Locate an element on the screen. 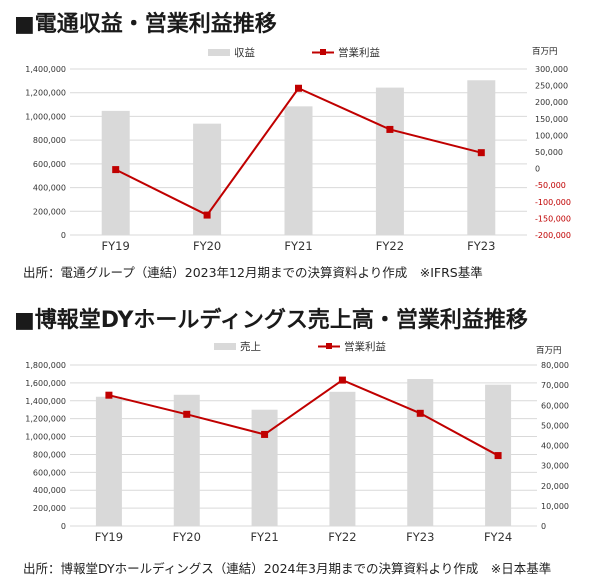 The height and width of the screenshot is (579, 590). y-left-tick-label: 1,600,000 is located at coordinates (45, 383).